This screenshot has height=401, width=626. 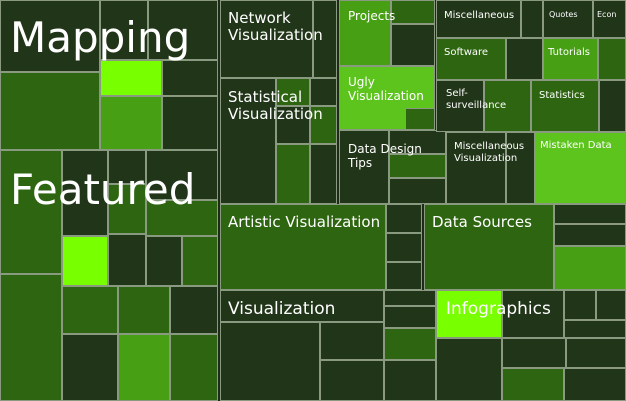 I want to click on block-label: Mapping, so click(x=100, y=37).